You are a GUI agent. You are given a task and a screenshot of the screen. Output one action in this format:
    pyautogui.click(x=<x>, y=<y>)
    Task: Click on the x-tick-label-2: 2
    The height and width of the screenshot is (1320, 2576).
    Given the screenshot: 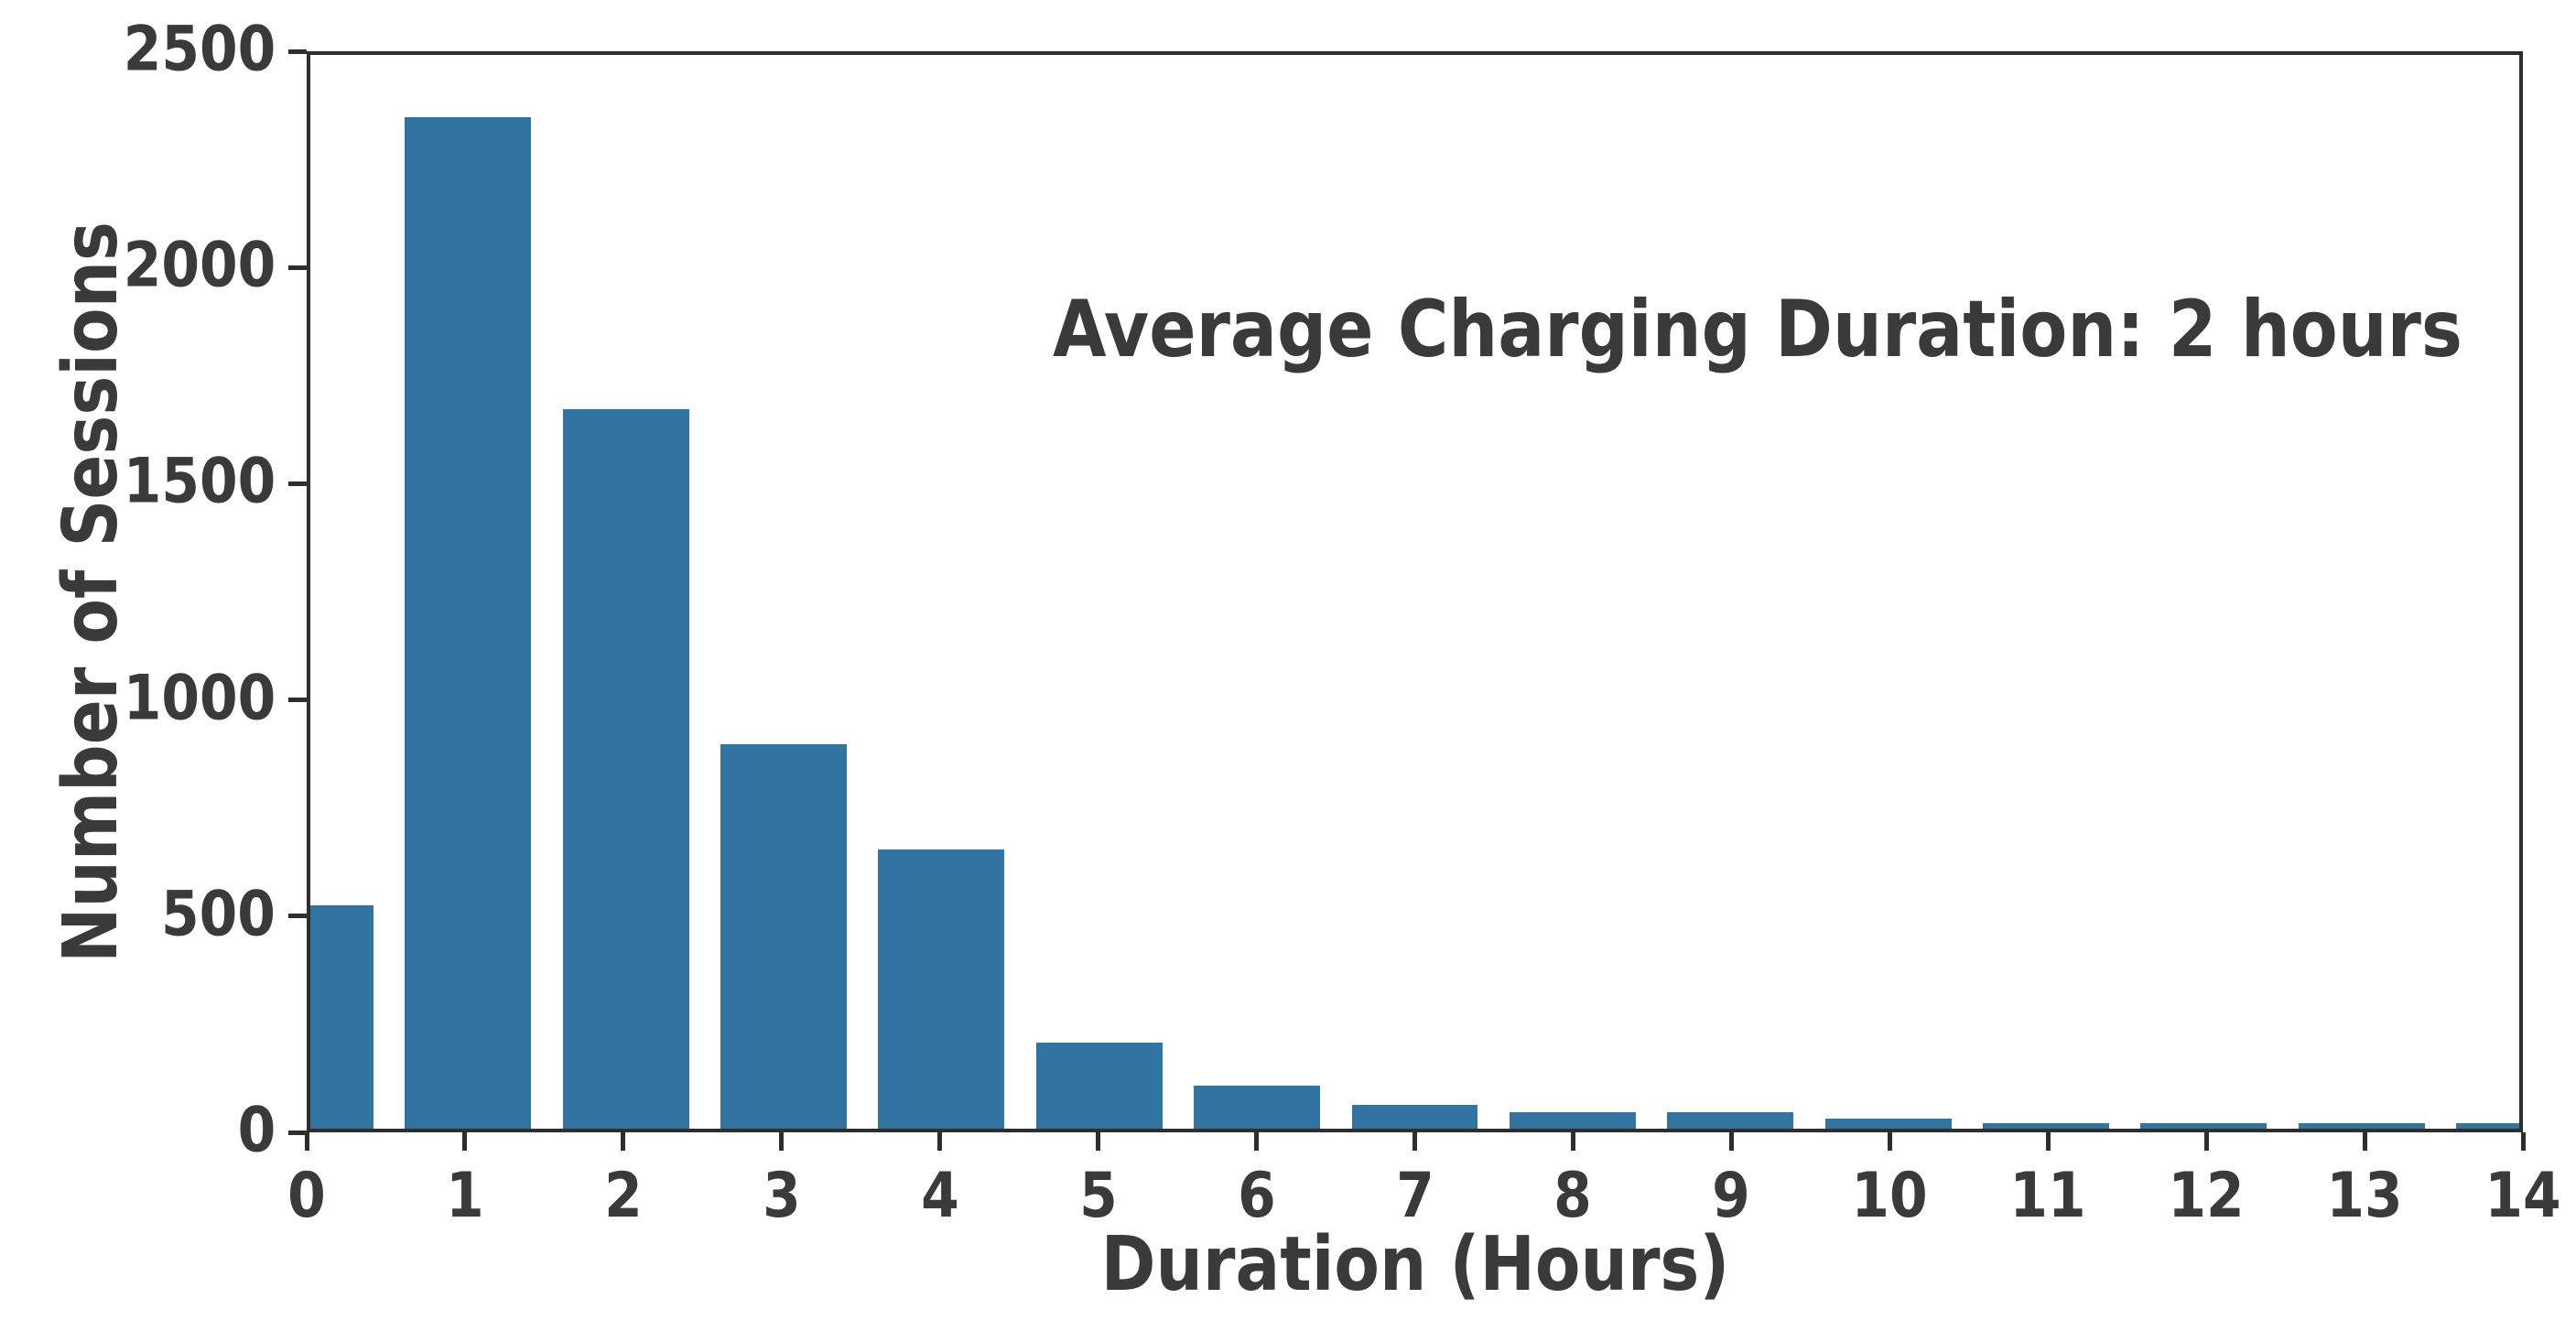 What is the action you would take?
    pyautogui.click(x=624, y=1196)
    